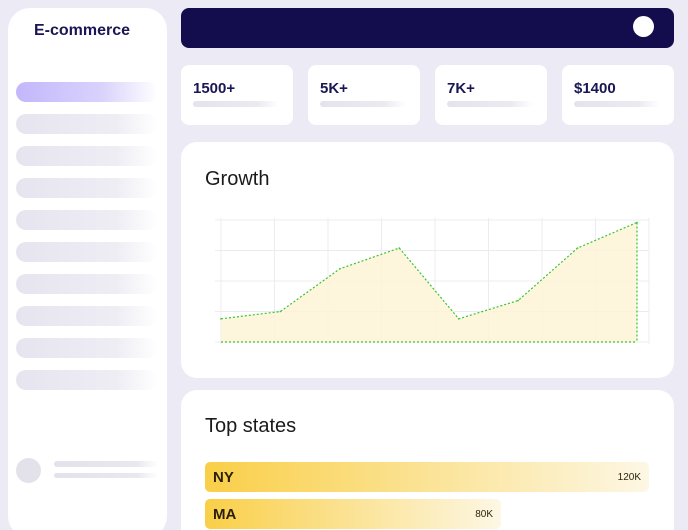  I want to click on brand-logo: E-commerce, so click(82, 30).